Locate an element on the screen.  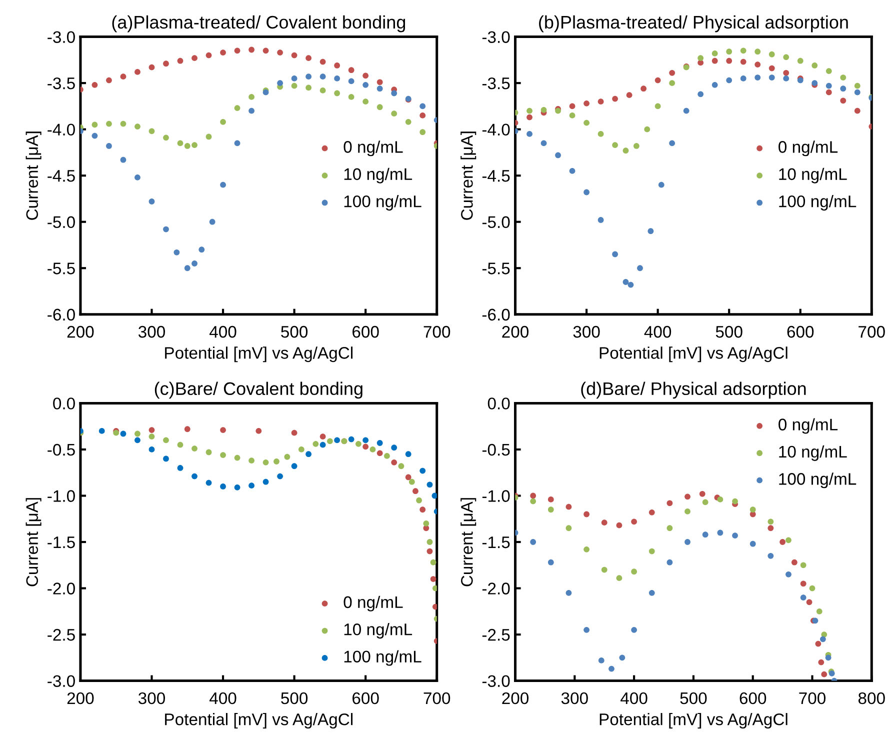
y-tick-label: -3.0 is located at coordinates (61, 37).